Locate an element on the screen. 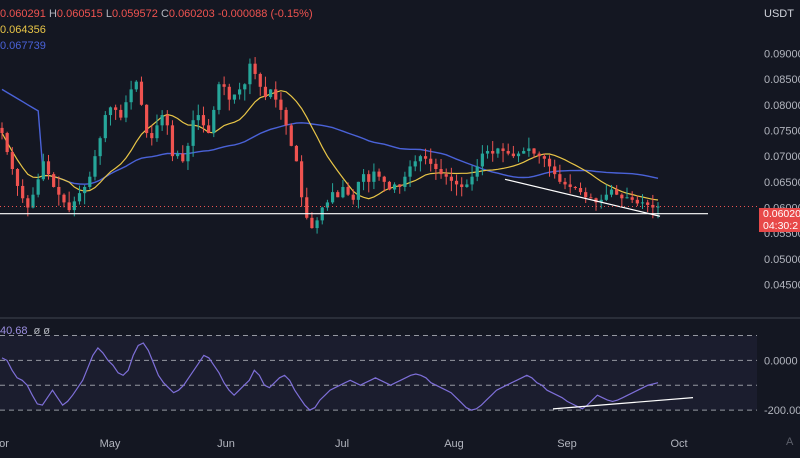  cci-value: 40.68 is located at coordinates (14, 331).